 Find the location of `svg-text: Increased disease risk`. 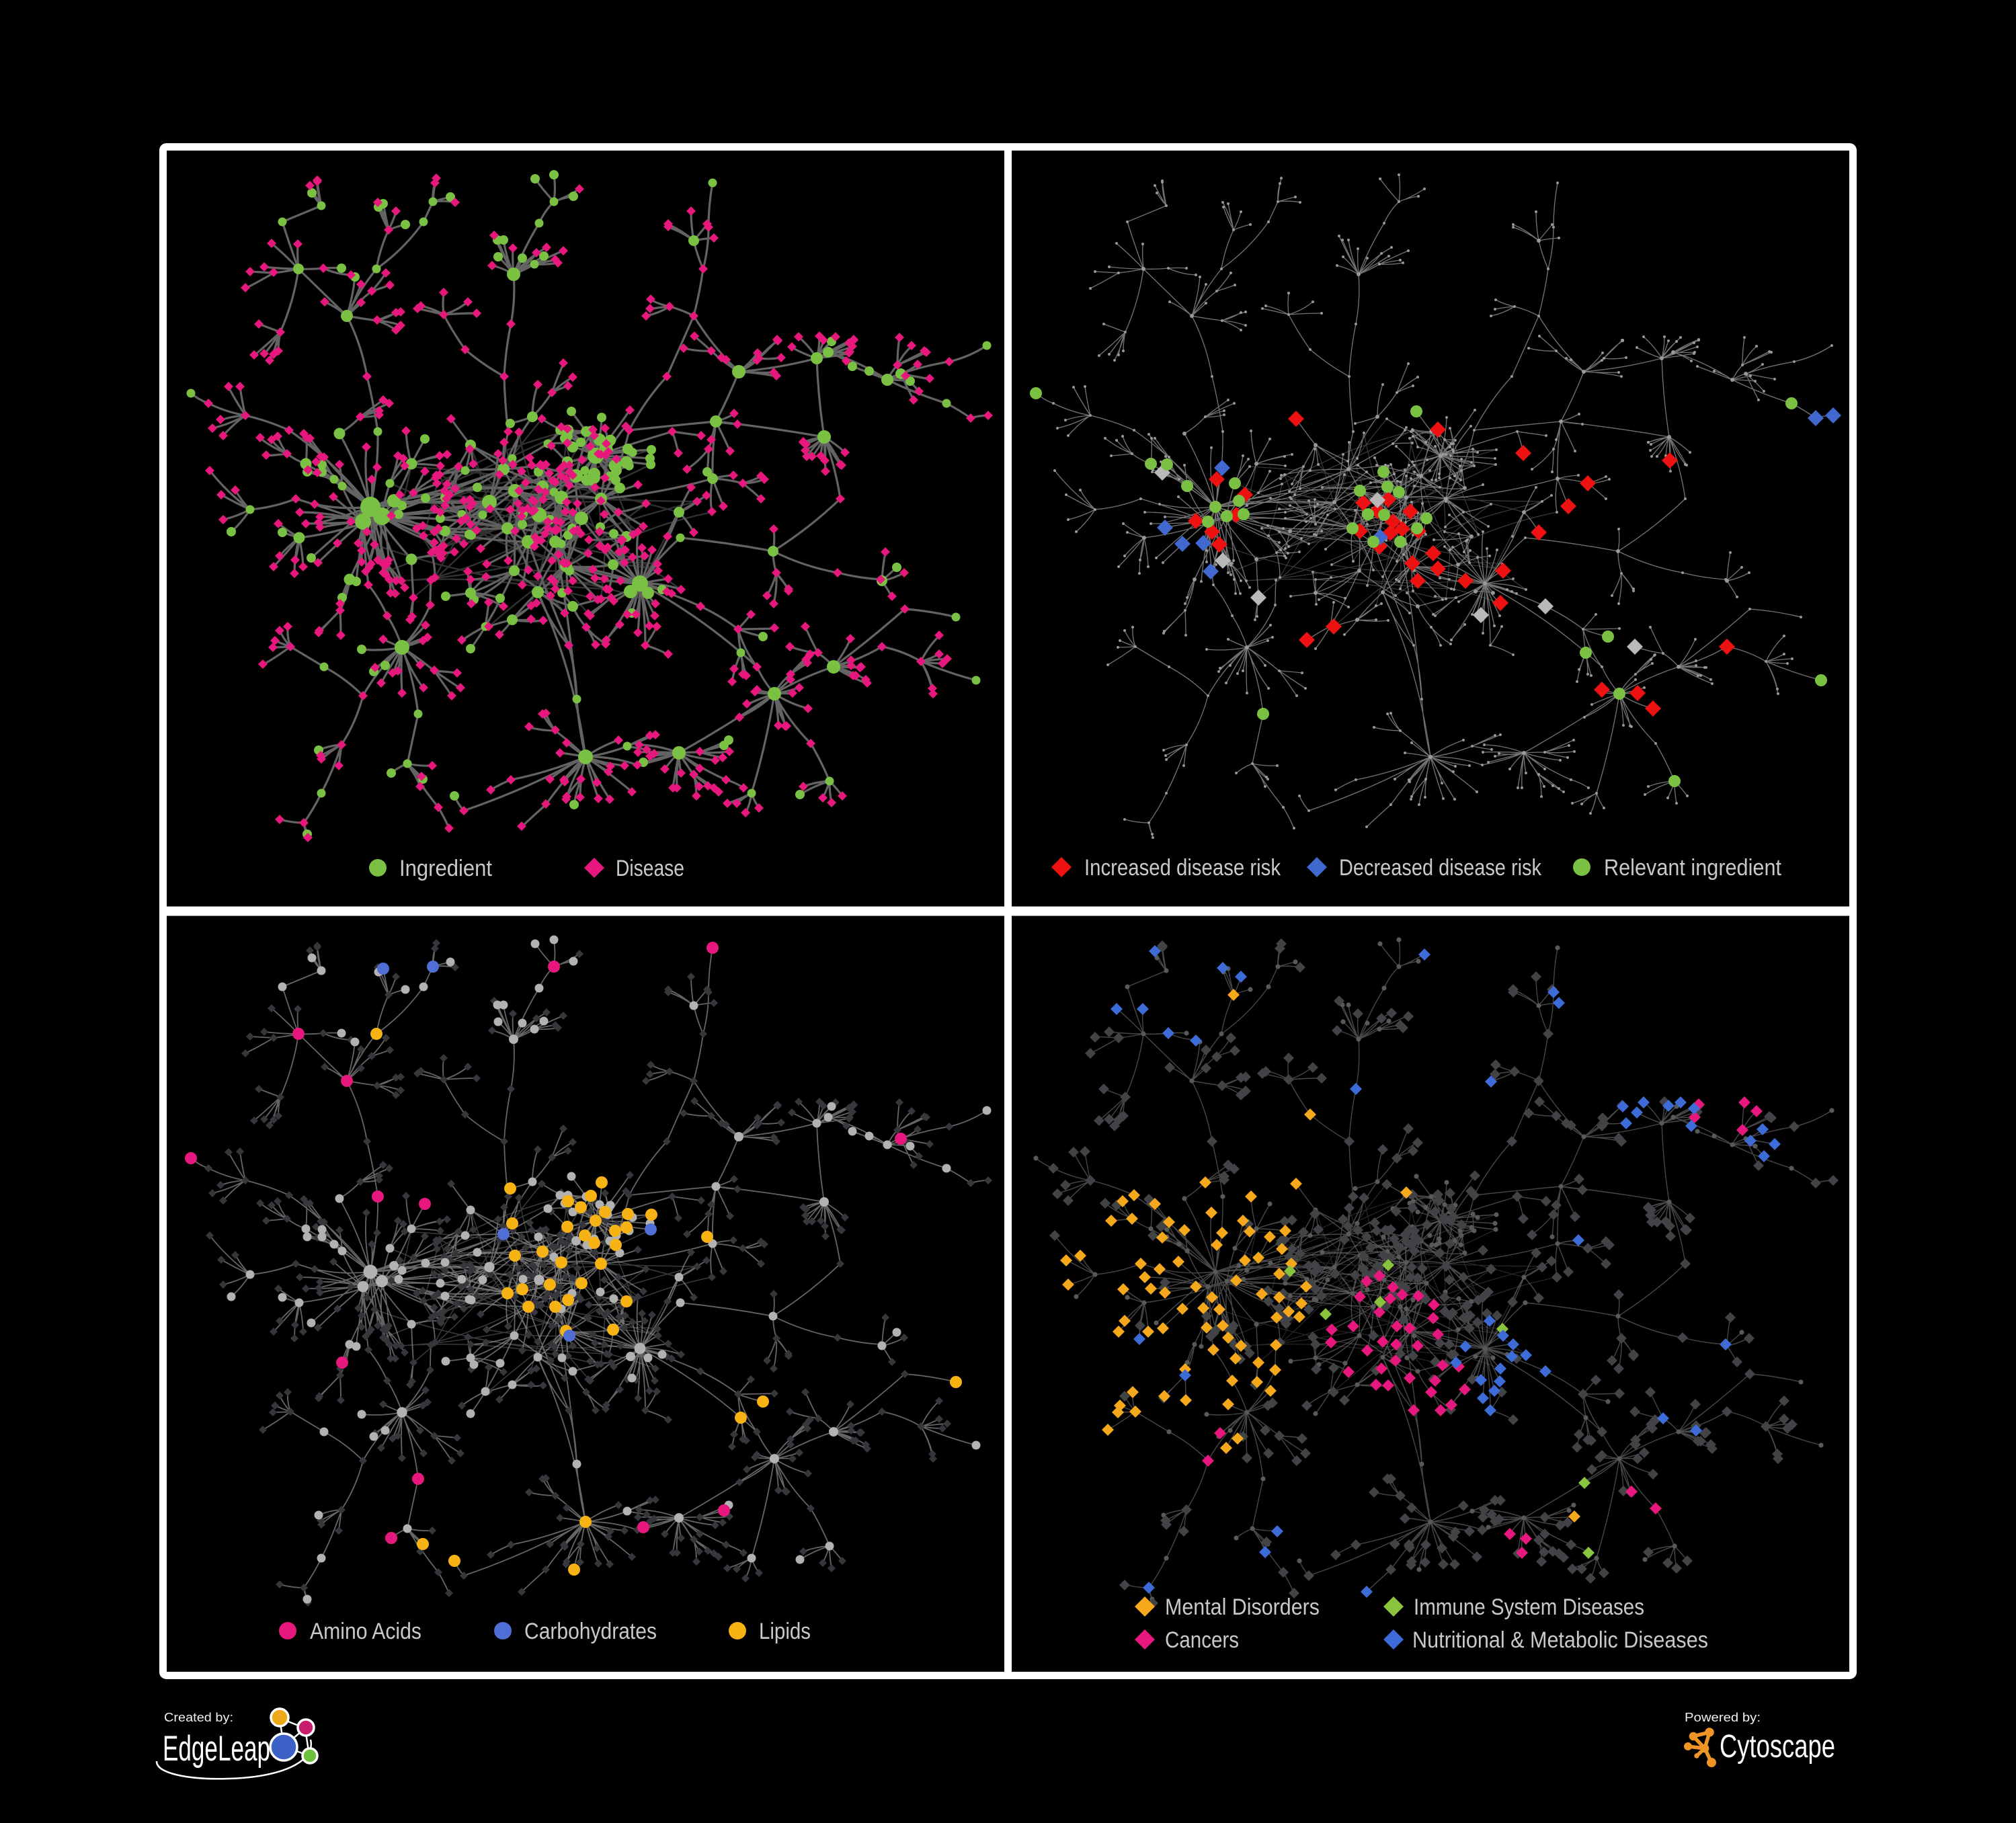

svg-text: Increased disease risk is located at coordinates (1182, 868).